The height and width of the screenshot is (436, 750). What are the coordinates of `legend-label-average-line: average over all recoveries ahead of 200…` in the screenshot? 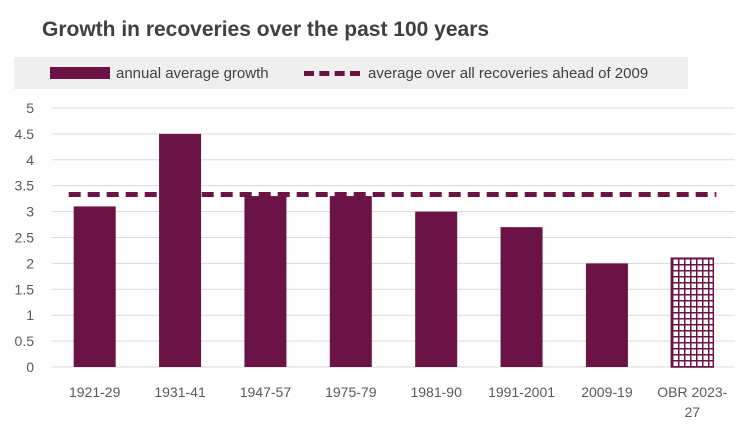 It's located at (508, 73).